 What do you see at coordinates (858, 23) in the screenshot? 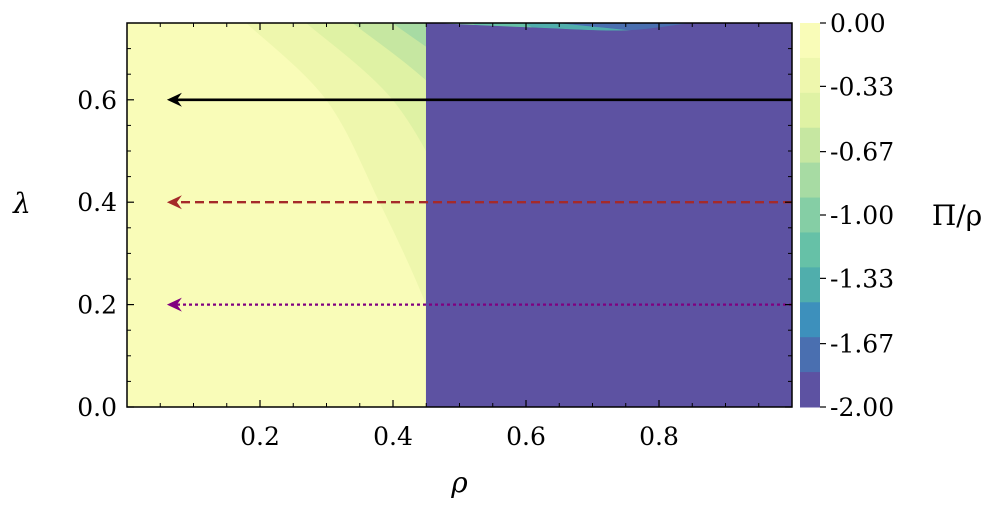
I see `colorbar-tick-label: 0.00` at bounding box center [858, 23].